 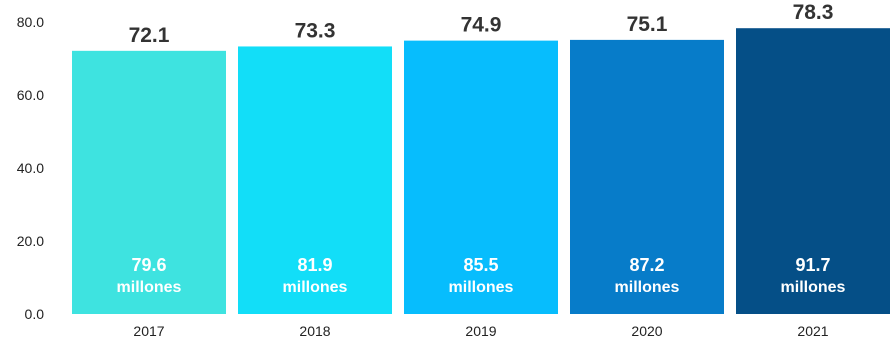 What do you see at coordinates (149, 35) in the screenshot?
I see `bar-value-label: 72.1` at bounding box center [149, 35].